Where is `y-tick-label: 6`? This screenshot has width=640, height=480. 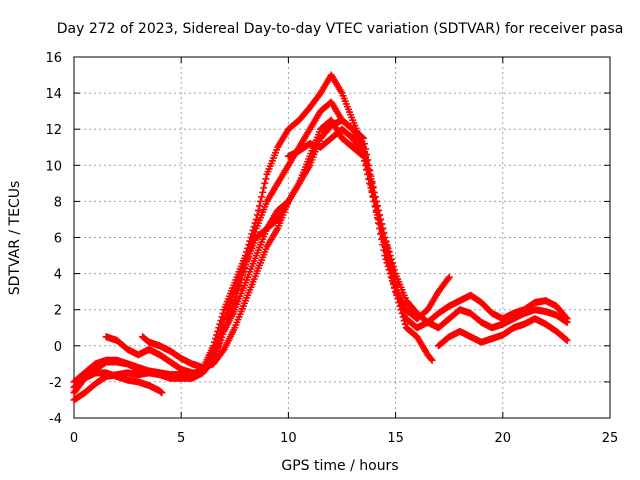 y-tick-label: 6 is located at coordinates (58, 239).